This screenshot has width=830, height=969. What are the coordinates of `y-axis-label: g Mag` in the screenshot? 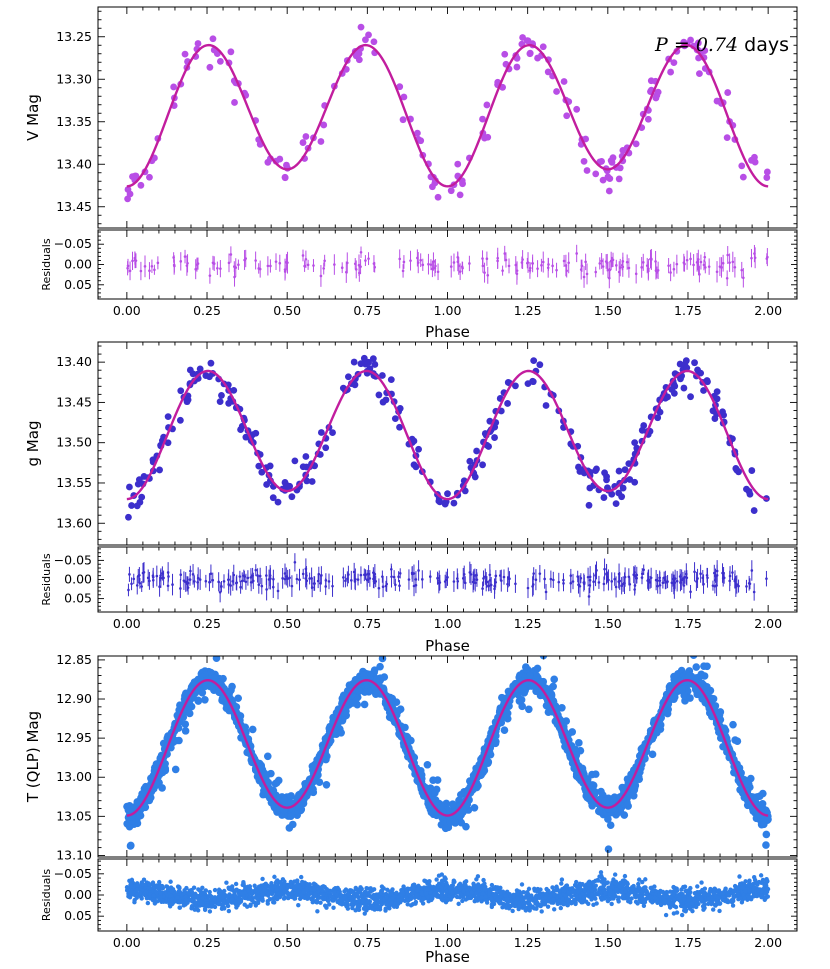 It's located at (33, 444).